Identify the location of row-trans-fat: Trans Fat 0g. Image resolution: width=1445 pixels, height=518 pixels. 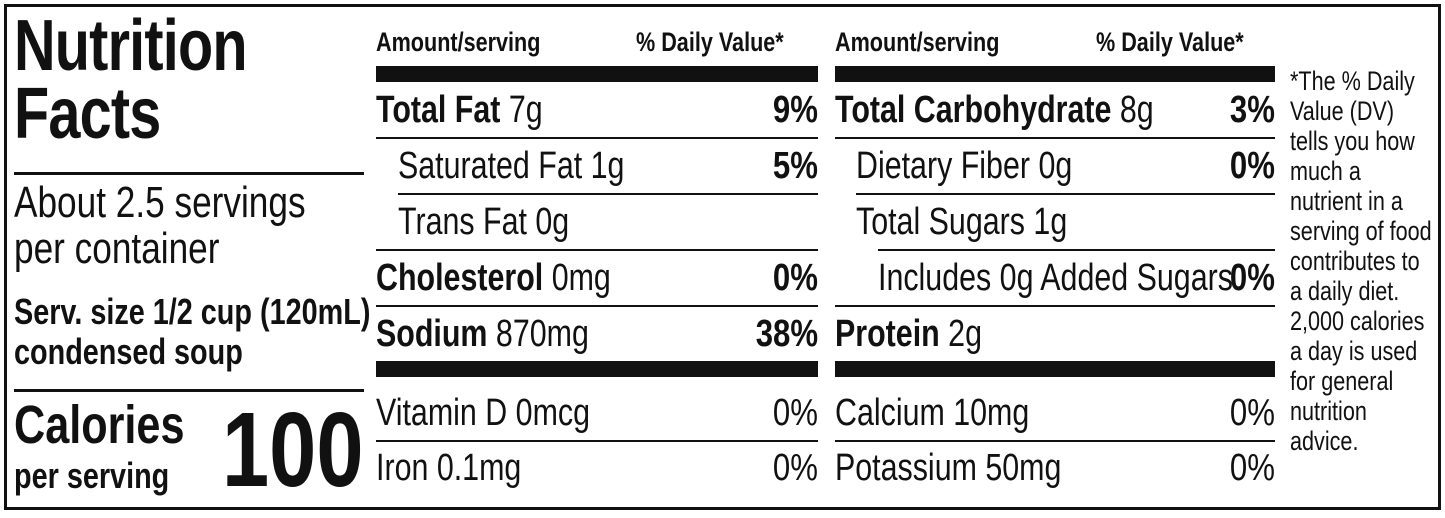
(484, 222).